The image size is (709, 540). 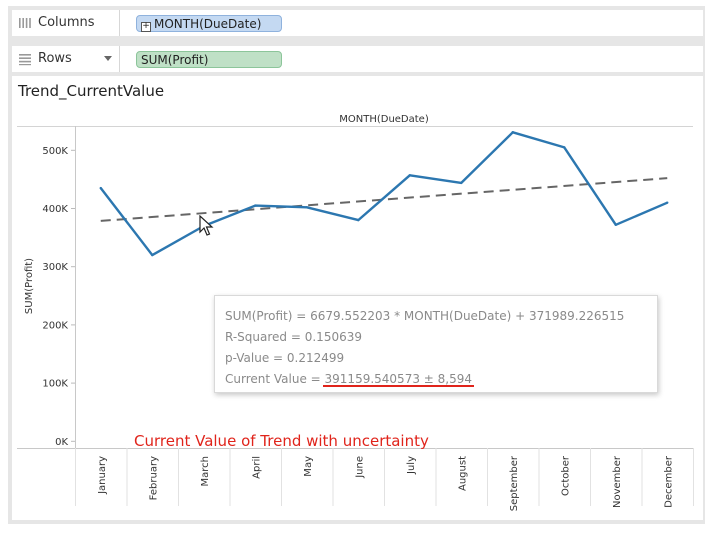 I want to click on x-tick-label: March, so click(x=205, y=471).